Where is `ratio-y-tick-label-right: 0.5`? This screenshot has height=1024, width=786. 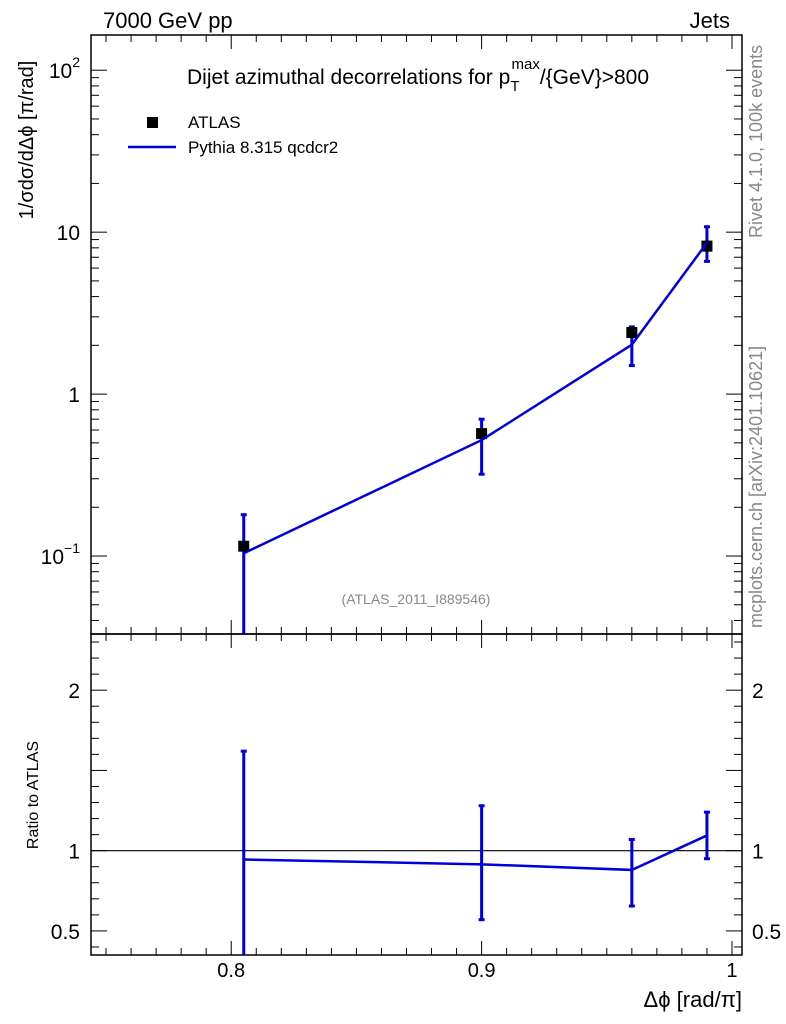
ratio-y-tick-label-right: 0.5 is located at coordinates (766, 932).